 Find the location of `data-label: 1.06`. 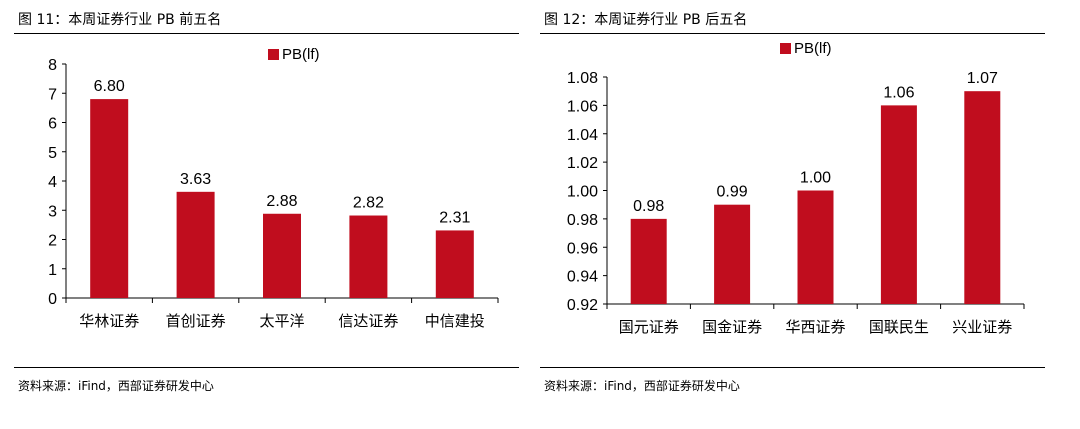

data-label: 1.06 is located at coordinates (898, 92).